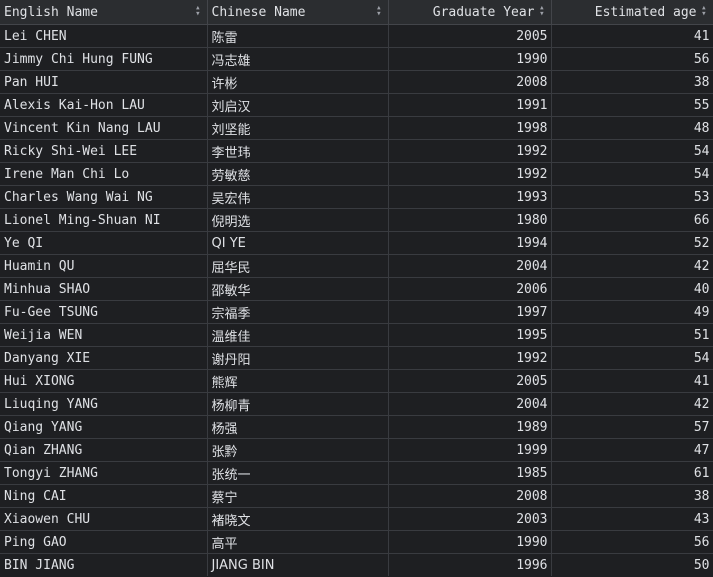 This screenshot has width=713, height=577. Describe the element at coordinates (104, 36) in the screenshot. I see `cell-english-name: Lei CHEN` at that location.